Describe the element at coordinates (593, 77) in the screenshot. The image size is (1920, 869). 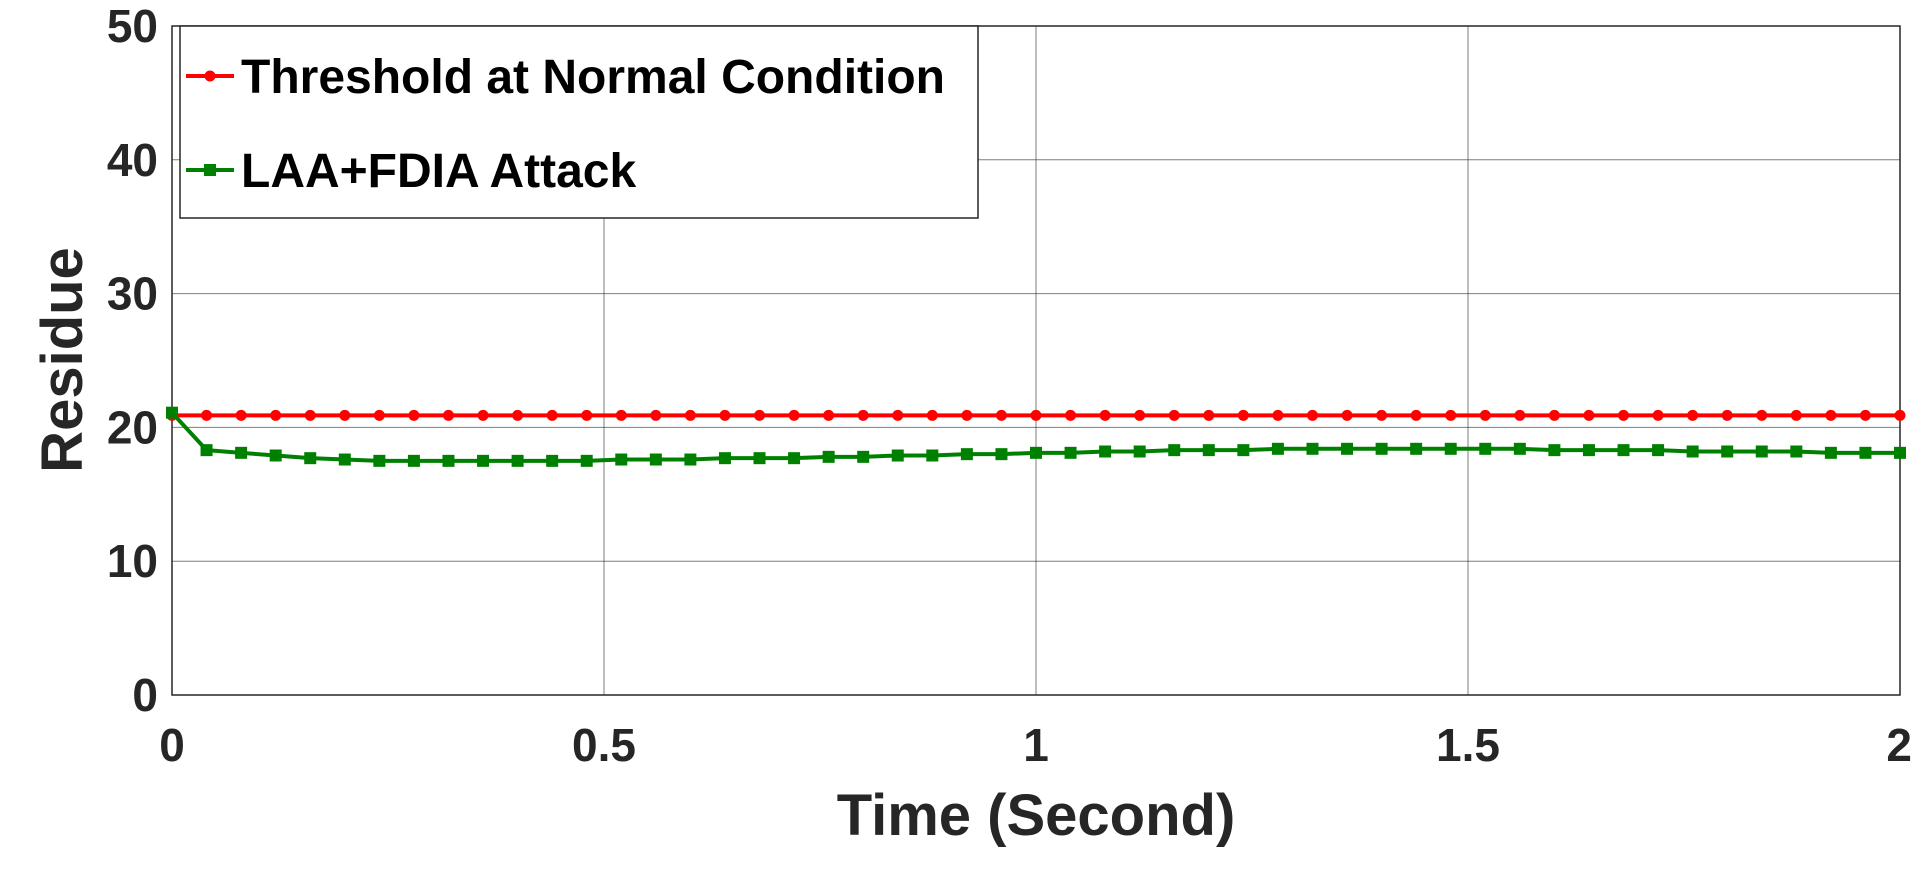
I see `legend-label-threshold: Threshold at Normal Condition` at that location.